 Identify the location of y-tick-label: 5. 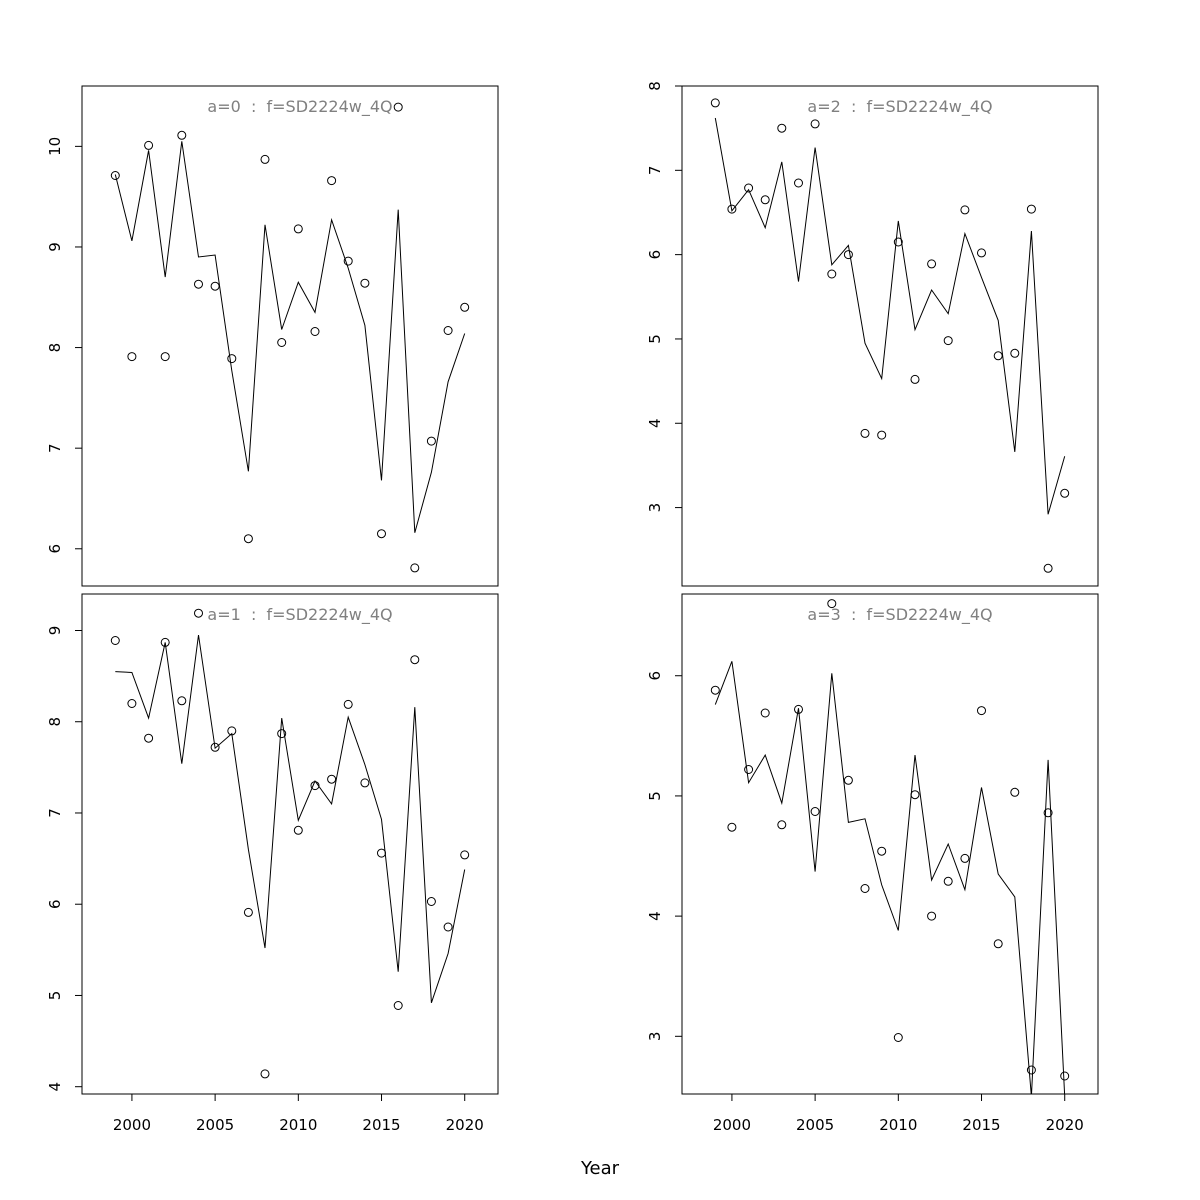
(55, 996).